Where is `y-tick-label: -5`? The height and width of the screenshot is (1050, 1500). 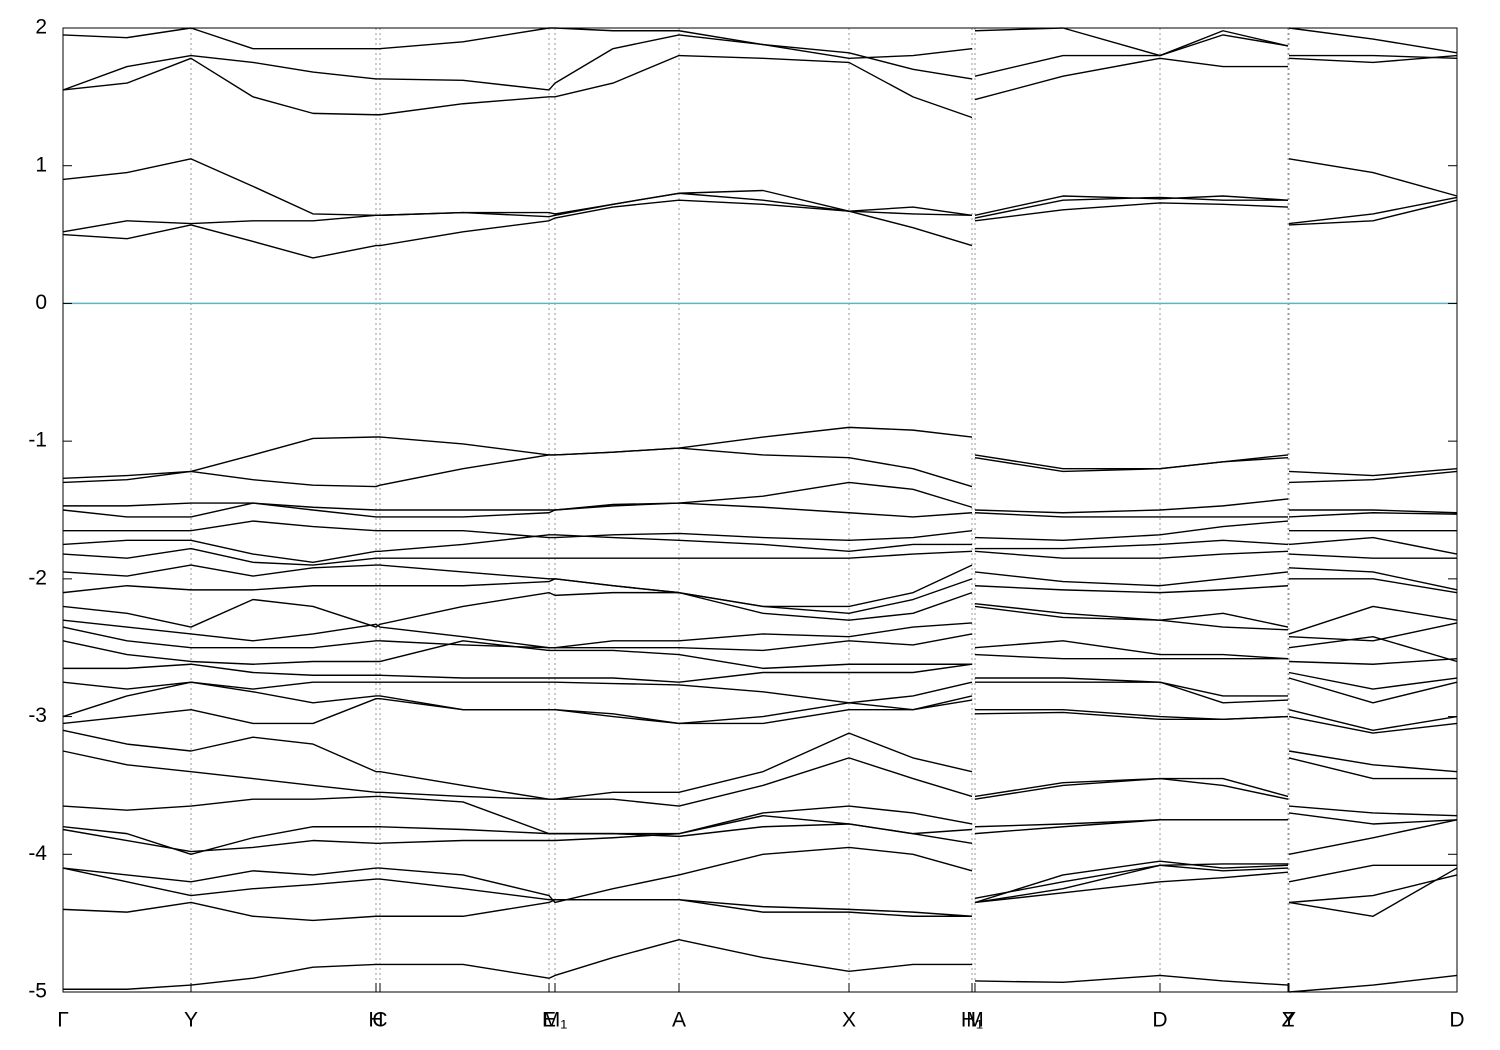
y-tick-label: -5 is located at coordinates (37, 991).